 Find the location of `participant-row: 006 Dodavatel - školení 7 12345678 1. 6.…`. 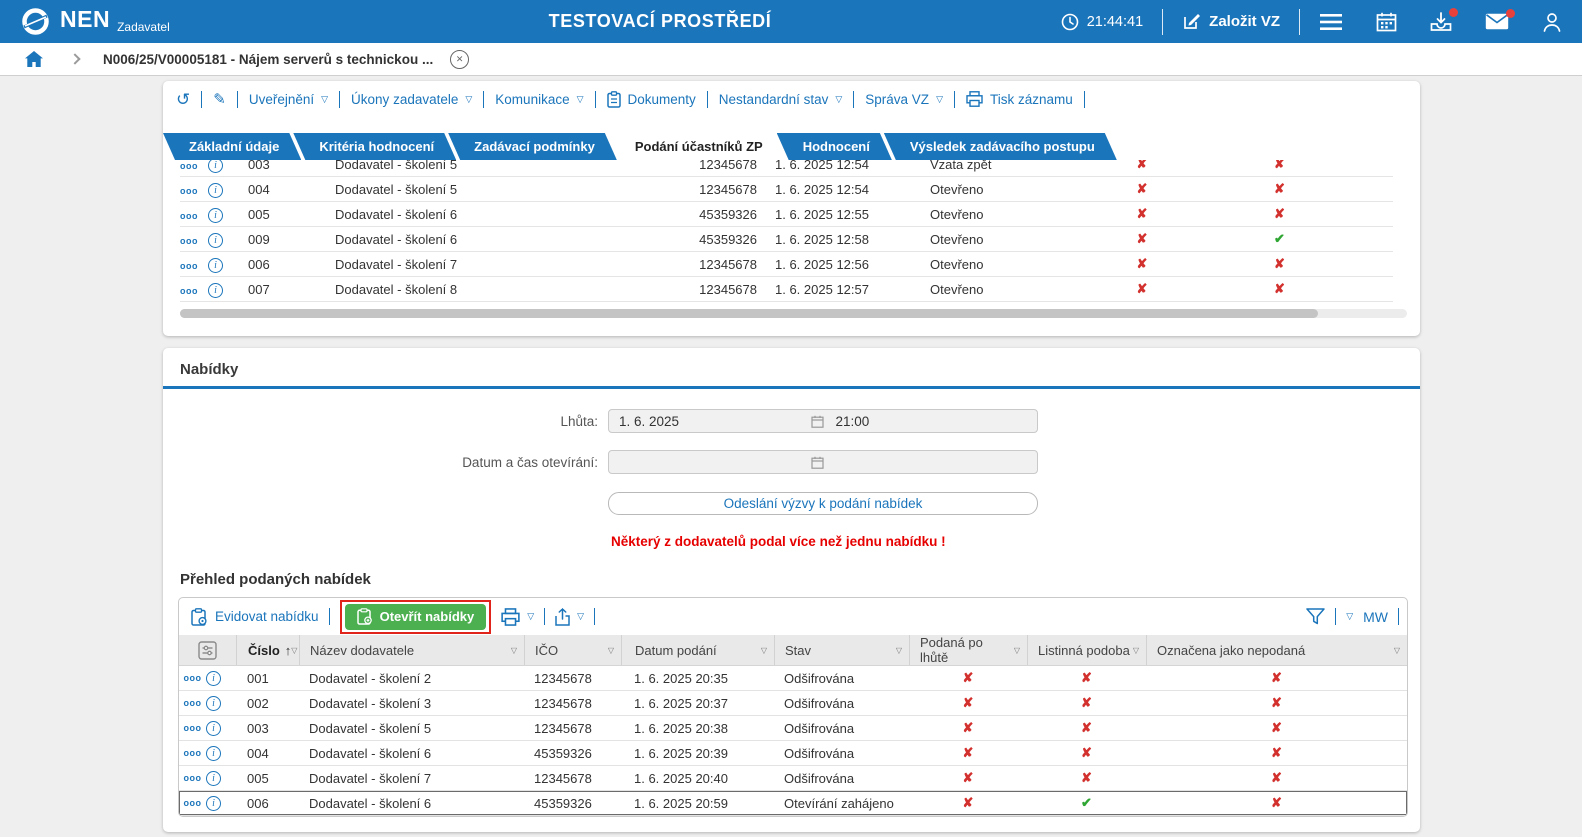

participant-row: 006 Dodavatel - školení 7 12345678 1. 6.… is located at coordinates (786, 264).